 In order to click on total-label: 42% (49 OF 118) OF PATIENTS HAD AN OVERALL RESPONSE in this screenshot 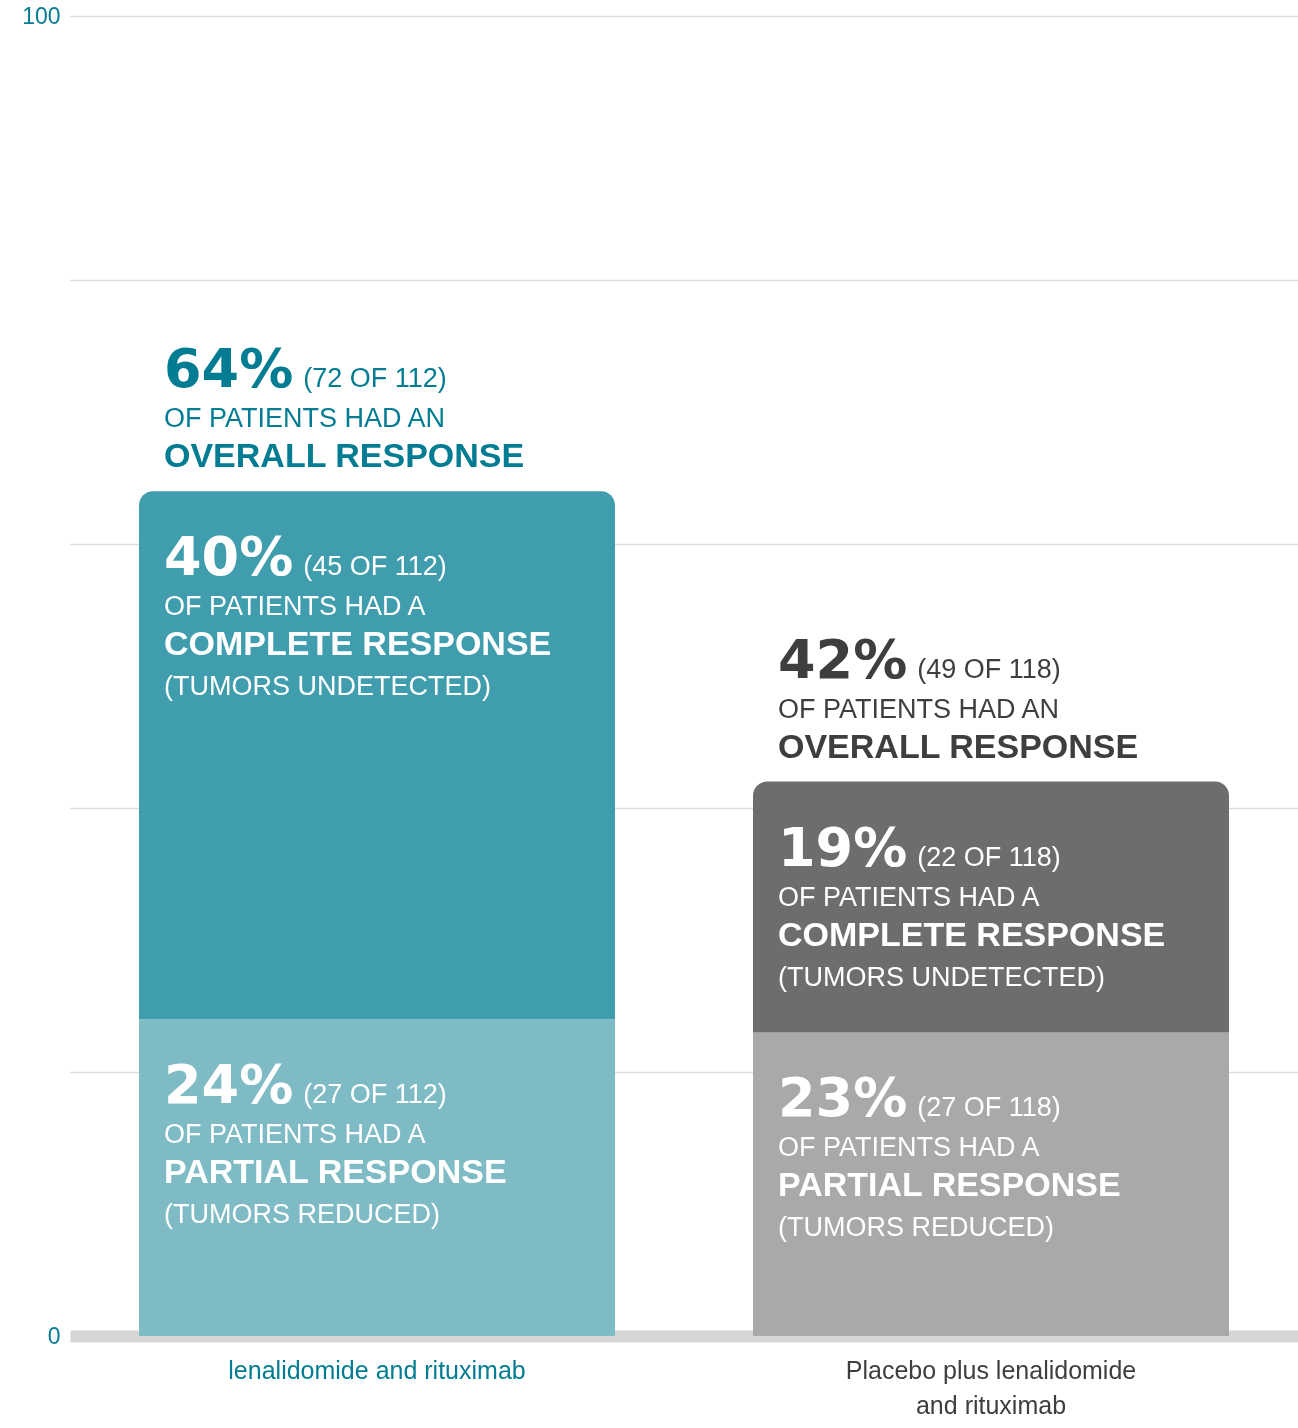, I will do `click(958, 696)`.